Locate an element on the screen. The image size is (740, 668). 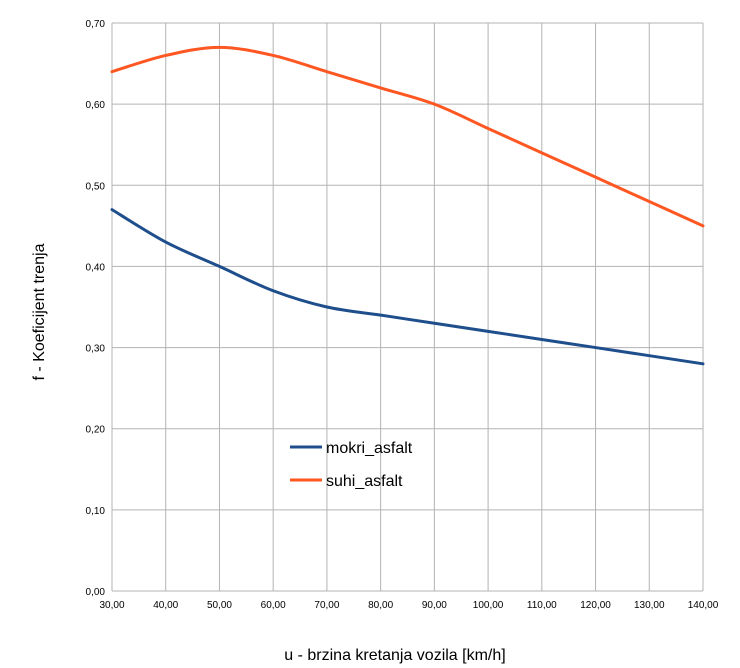
x-tick-label: 50,00 is located at coordinates (219, 605).